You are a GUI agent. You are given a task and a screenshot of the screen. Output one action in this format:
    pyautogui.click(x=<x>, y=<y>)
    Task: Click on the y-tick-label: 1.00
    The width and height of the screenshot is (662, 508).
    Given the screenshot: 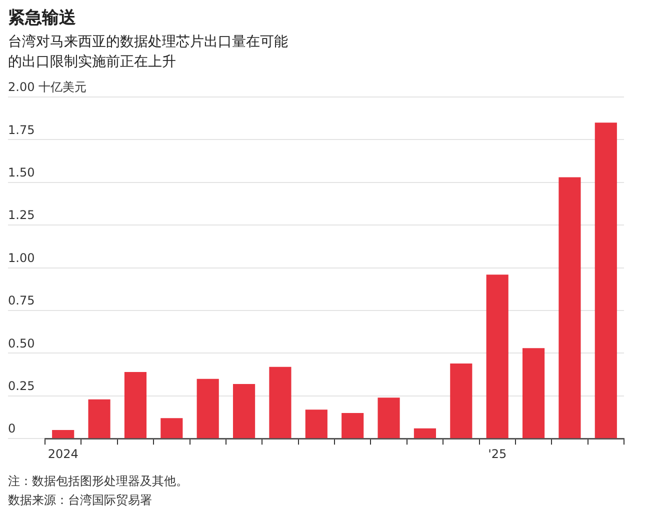 What is the action you would take?
    pyautogui.click(x=21, y=257)
    